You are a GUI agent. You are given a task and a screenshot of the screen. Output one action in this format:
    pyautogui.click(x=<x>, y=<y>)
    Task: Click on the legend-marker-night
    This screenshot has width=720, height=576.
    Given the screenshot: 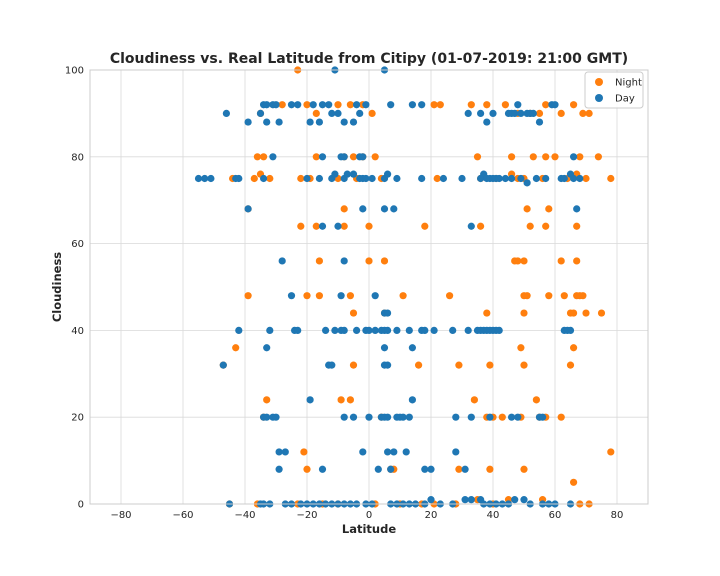 What is the action you would take?
    pyautogui.click(x=599, y=82)
    